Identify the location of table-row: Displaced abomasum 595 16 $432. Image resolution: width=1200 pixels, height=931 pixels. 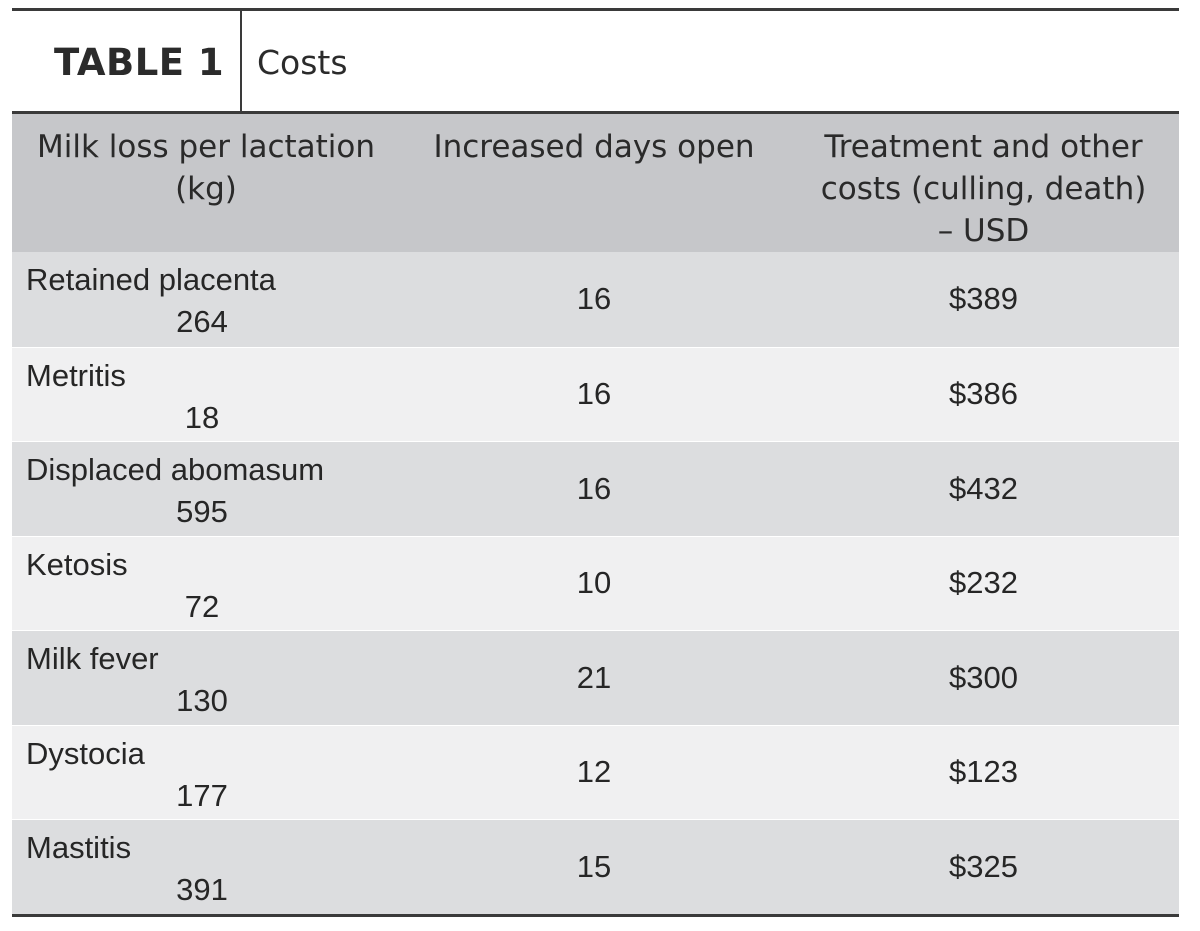
(595, 488).